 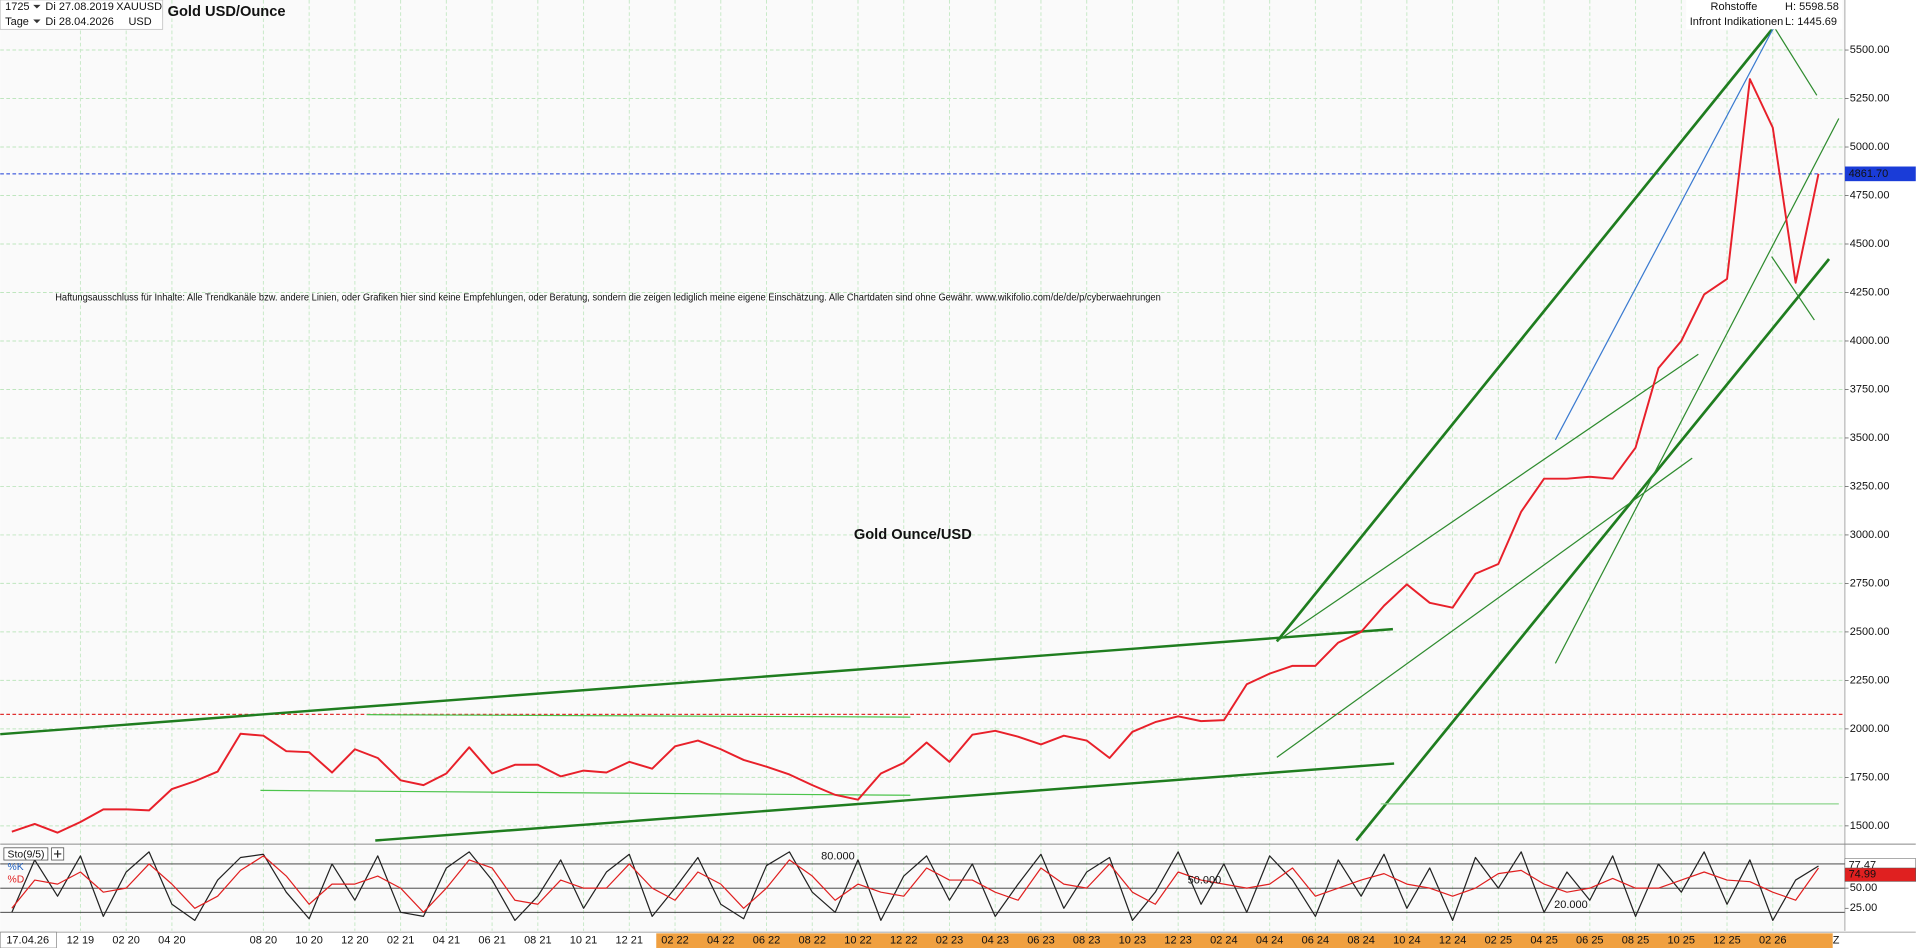 I want to click on add-icon, so click(x=57, y=854).